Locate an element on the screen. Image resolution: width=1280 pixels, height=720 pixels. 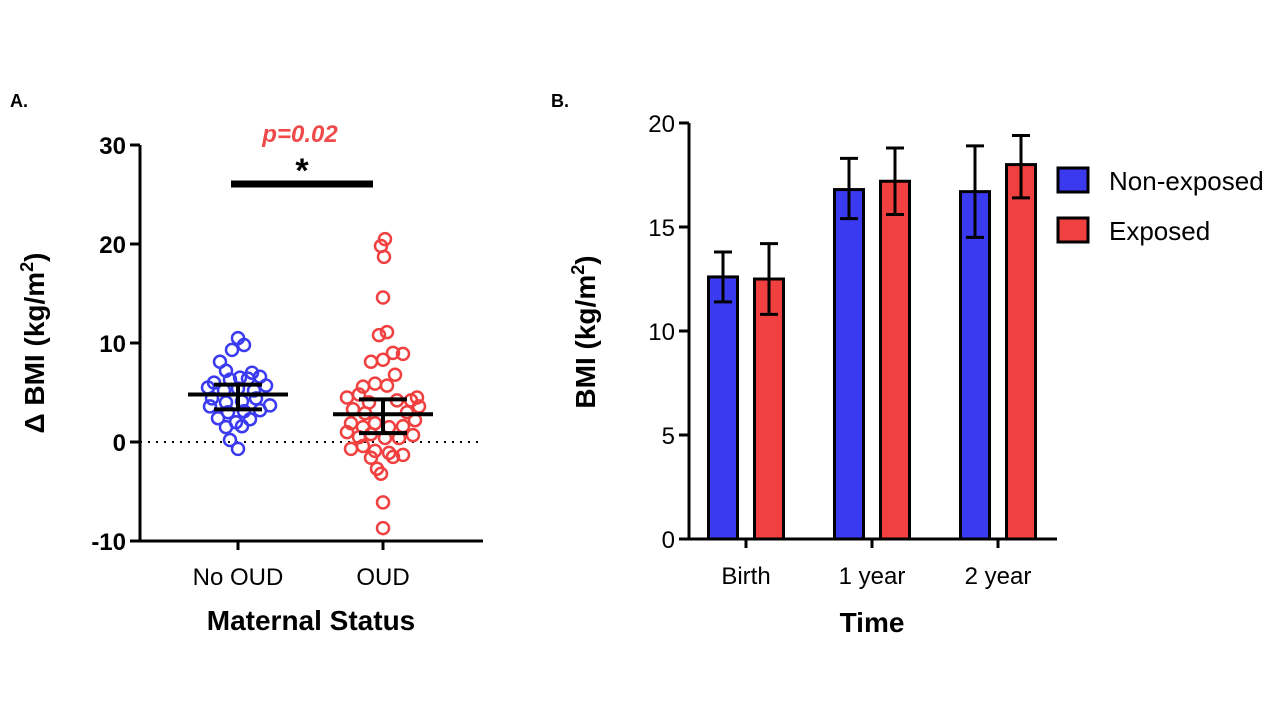
panel-b-y-tick-label-10: 10 is located at coordinates (661, 332).